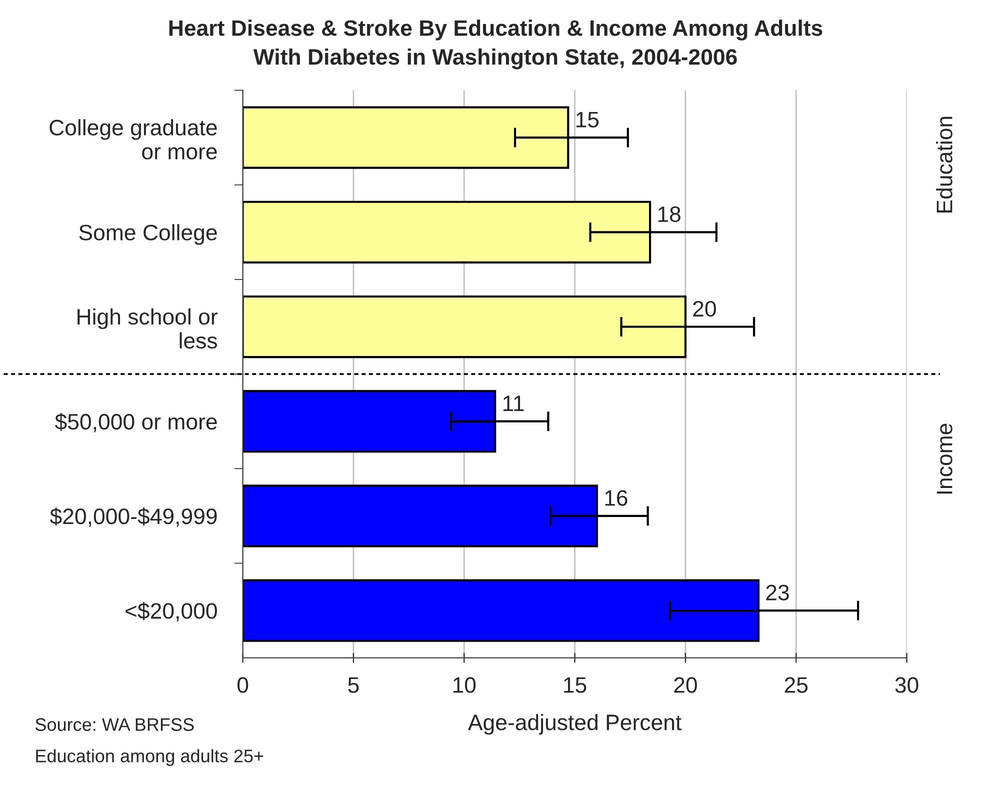  Describe the element at coordinates (906, 685) in the screenshot. I see `x-tick-label: 30` at that location.